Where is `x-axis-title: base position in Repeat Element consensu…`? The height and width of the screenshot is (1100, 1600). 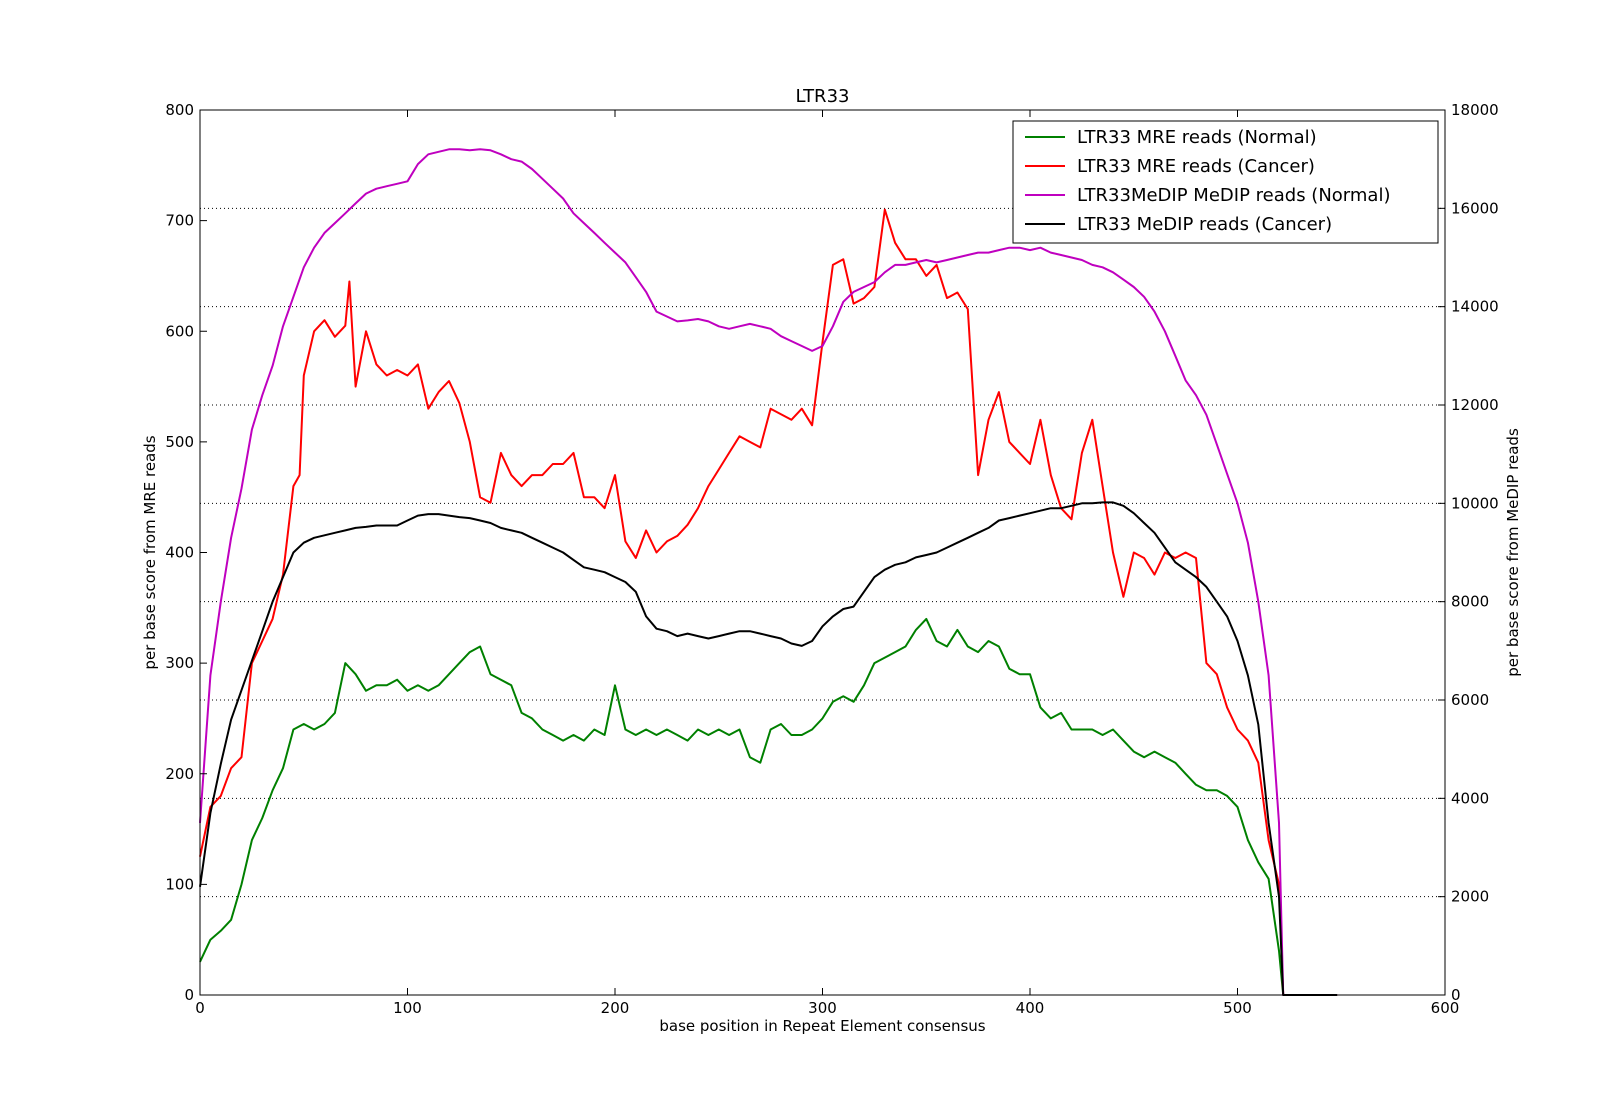
x-axis-title: base position in Repeat Element consensu… is located at coordinates (822, 1026).